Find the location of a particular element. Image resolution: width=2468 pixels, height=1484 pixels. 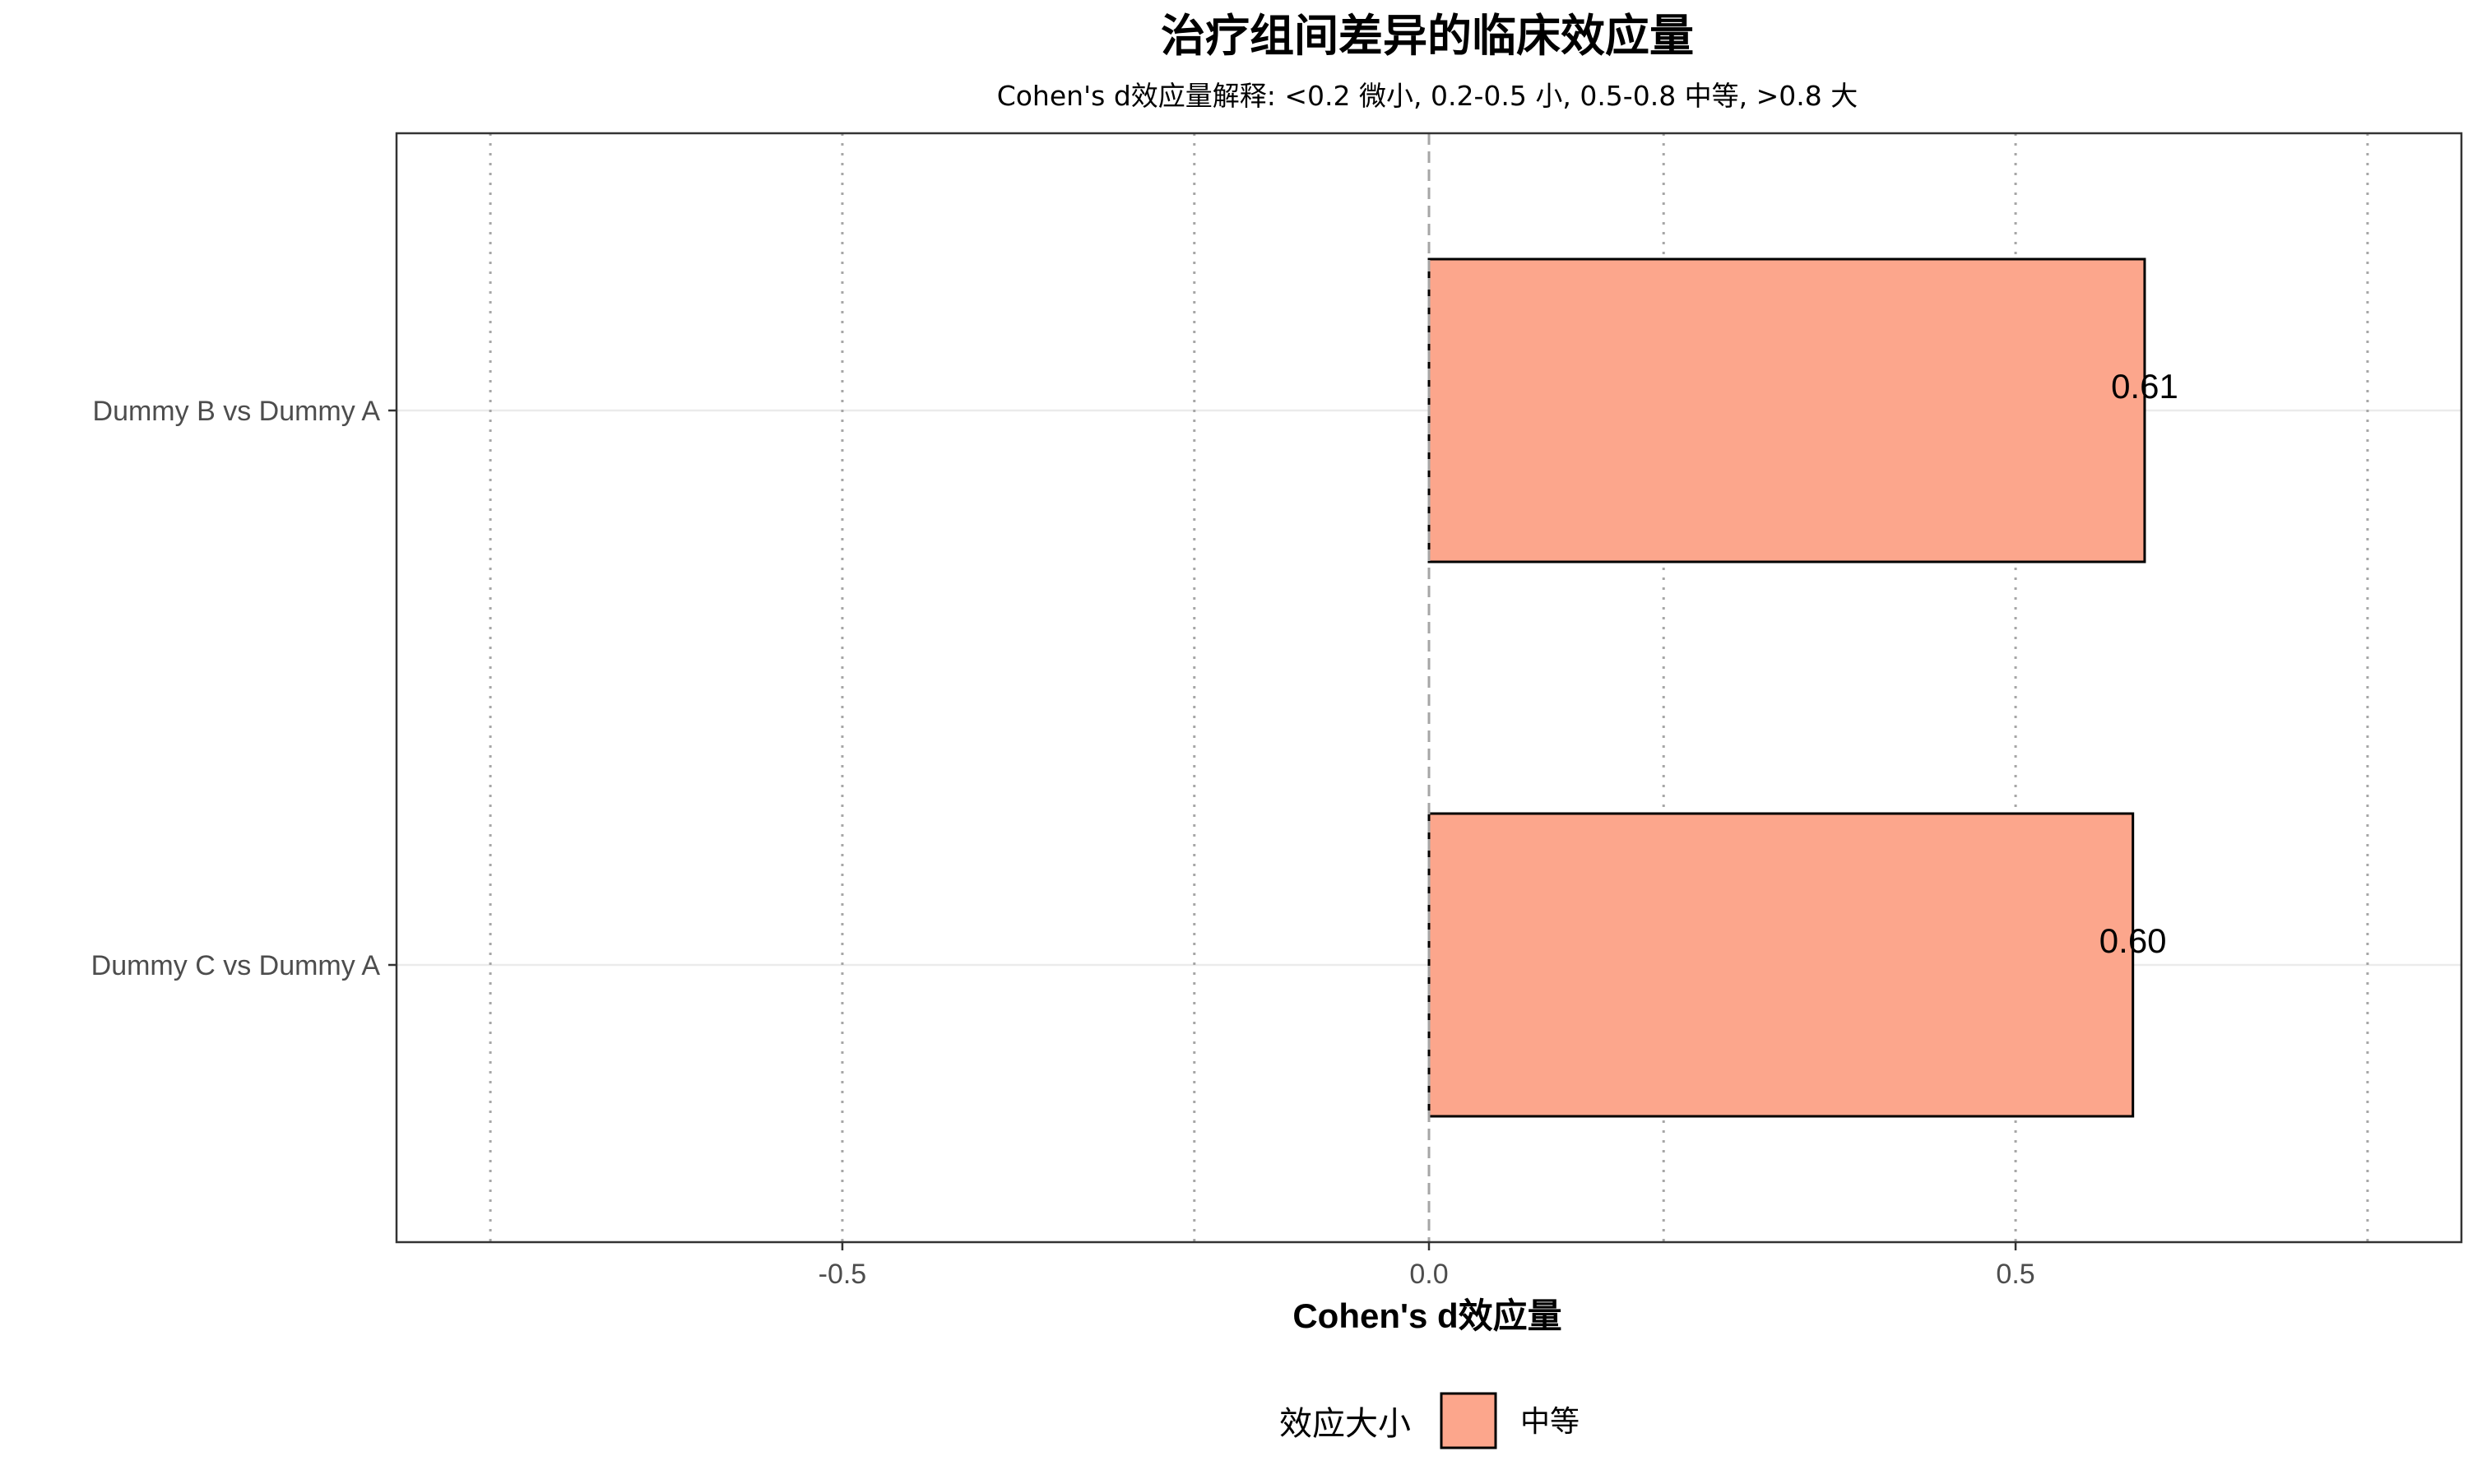

legend-title: 效应大小 is located at coordinates (1345, 1424).